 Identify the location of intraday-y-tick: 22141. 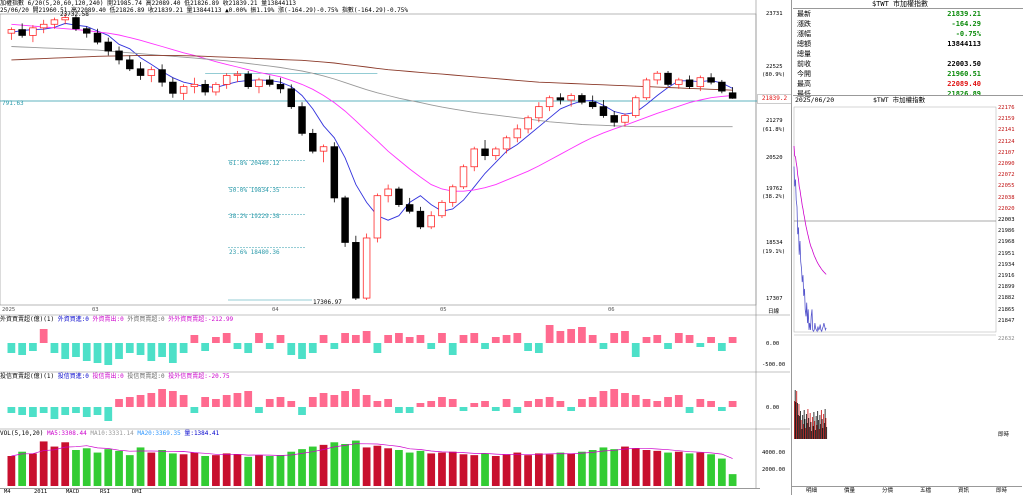
(1006, 130).